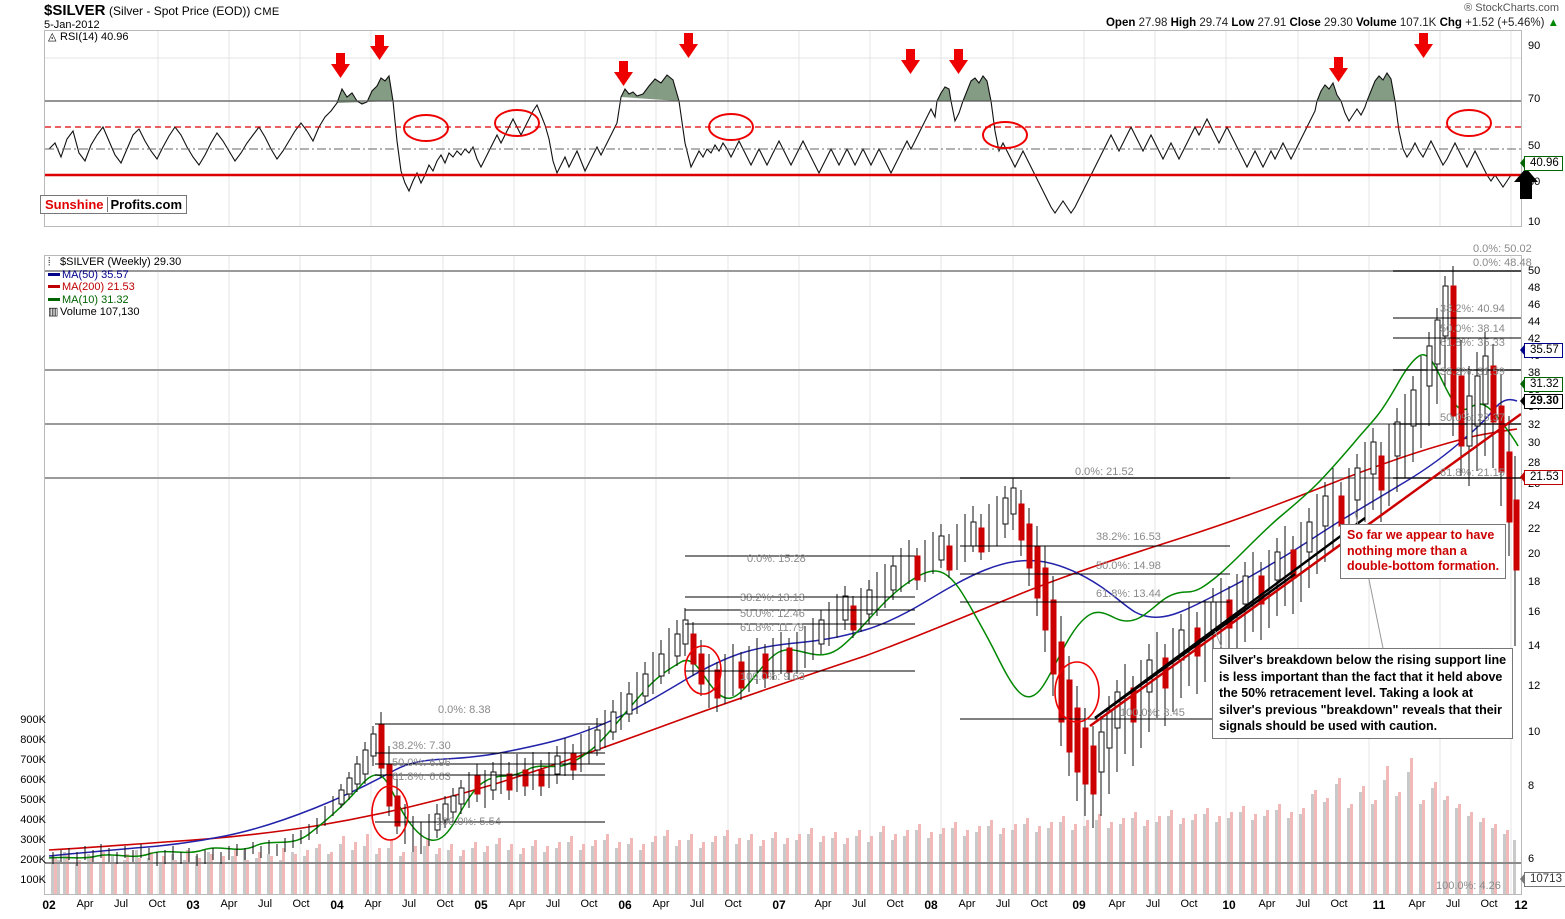  What do you see at coordinates (1450, 23) in the screenshot?
I see `chg-label: Chg` at bounding box center [1450, 23].